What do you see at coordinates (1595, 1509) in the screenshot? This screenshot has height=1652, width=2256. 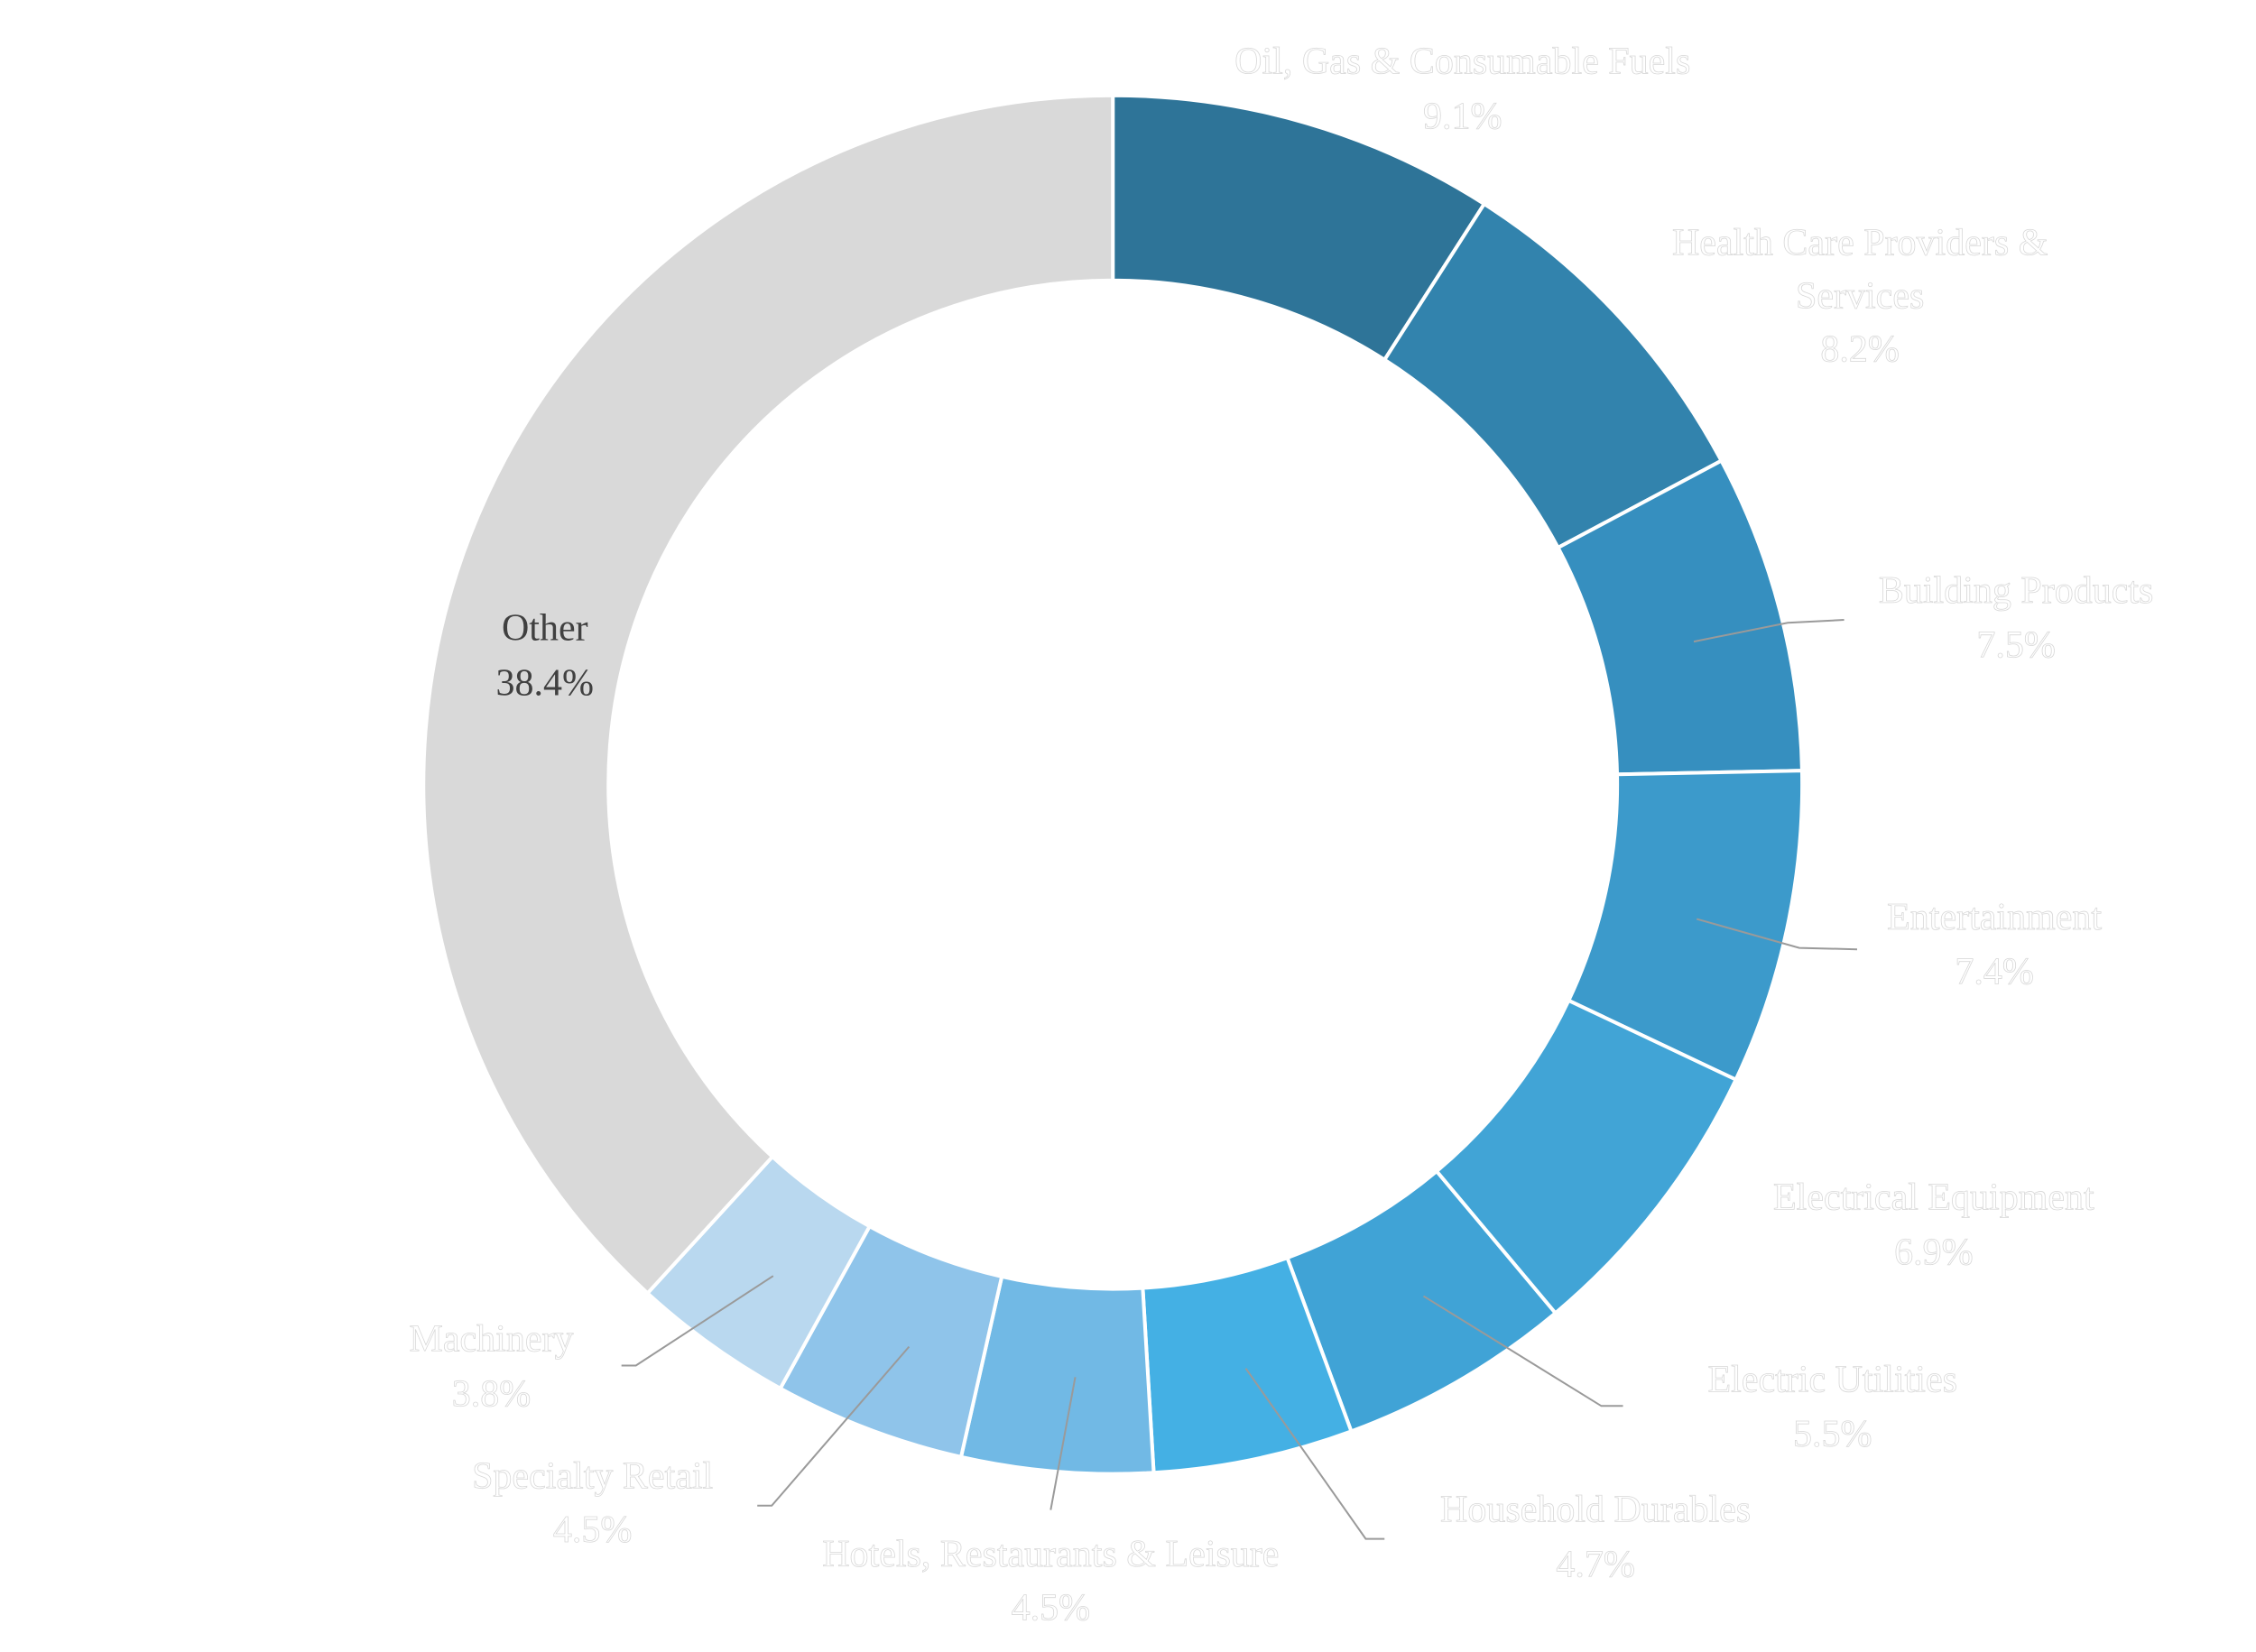 I see `slice-label: Household Durables` at bounding box center [1595, 1509].